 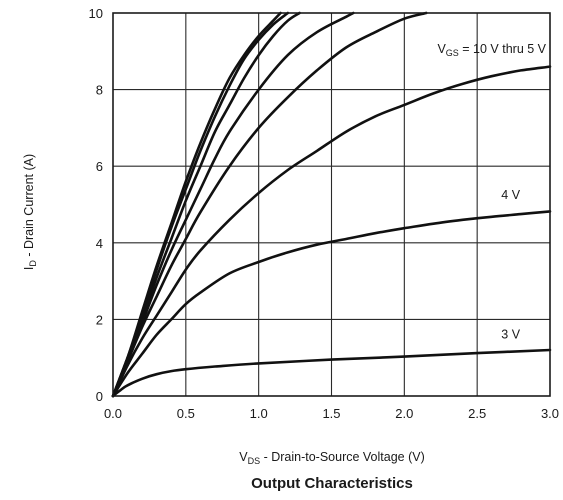 I want to click on x-tick-label: 1.0, so click(x=259, y=413).